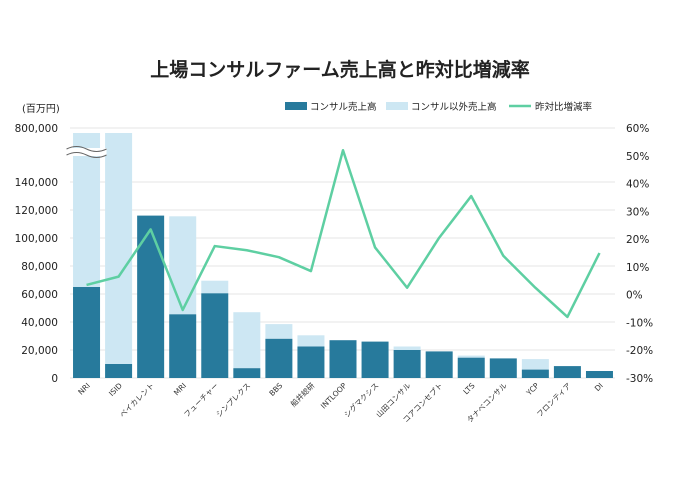 This screenshot has width=693, height=491. What do you see at coordinates (36, 129) in the screenshot?
I see `left-tick-label: 800,000` at bounding box center [36, 129].